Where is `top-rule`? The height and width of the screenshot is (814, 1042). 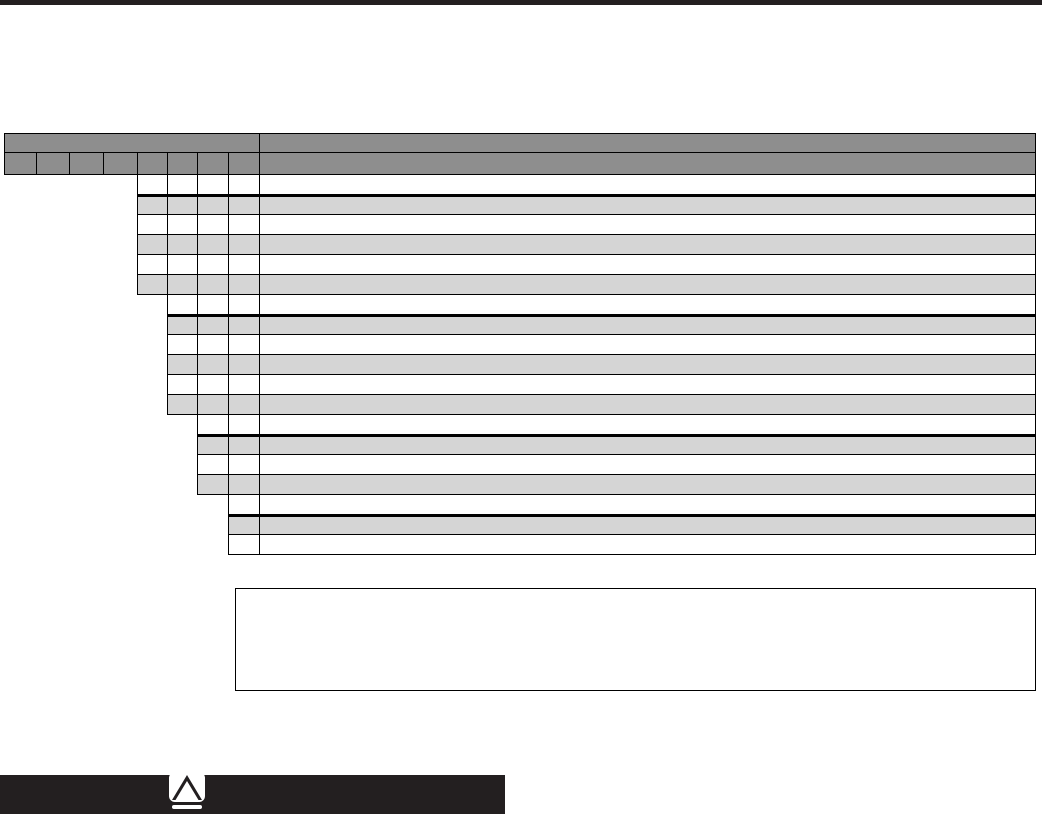
top-rule is located at coordinates (521, 2).